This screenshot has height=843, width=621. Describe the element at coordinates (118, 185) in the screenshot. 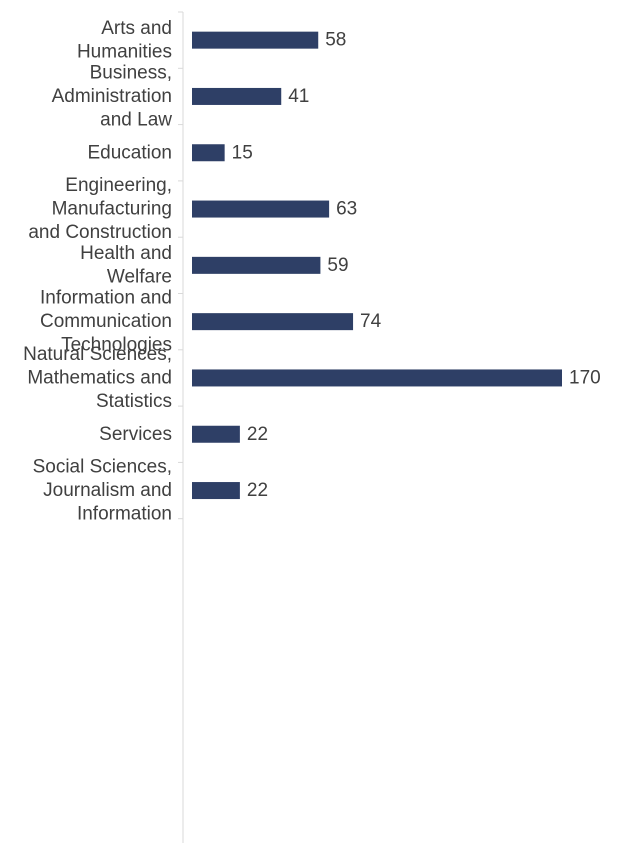

I see `category-label-line: Engineering,` at that location.